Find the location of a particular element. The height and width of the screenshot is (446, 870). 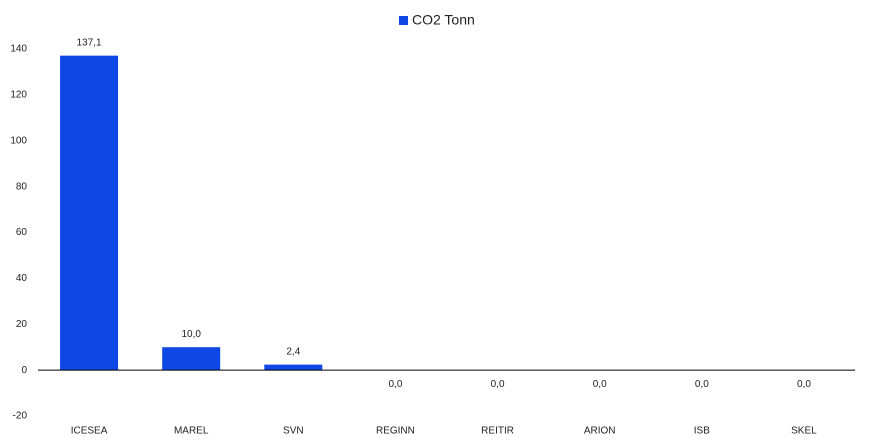

y-tick-label: 120 is located at coordinates (18, 95).